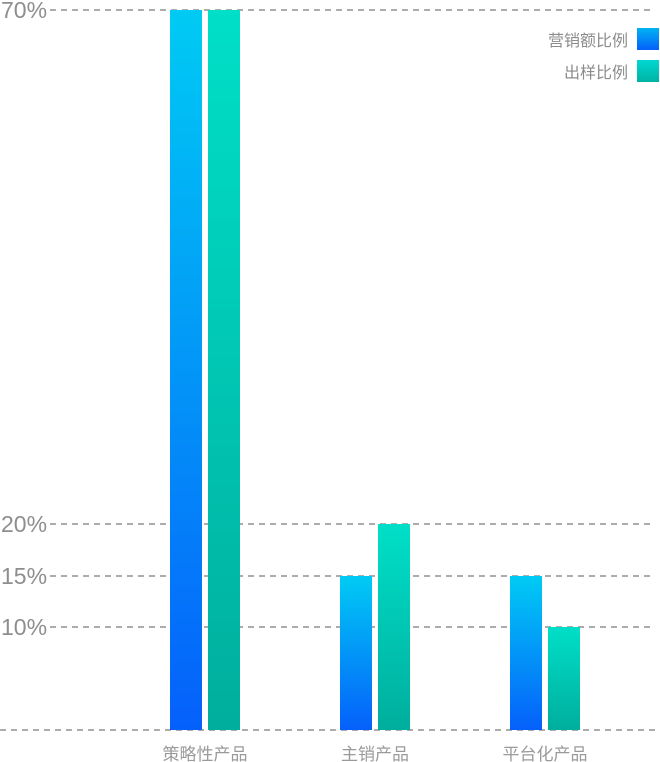  What do you see at coordinates (24, 627) in the screenshot?
I see `y-axis-label-10: 10%` at bounding box center [24, 627].